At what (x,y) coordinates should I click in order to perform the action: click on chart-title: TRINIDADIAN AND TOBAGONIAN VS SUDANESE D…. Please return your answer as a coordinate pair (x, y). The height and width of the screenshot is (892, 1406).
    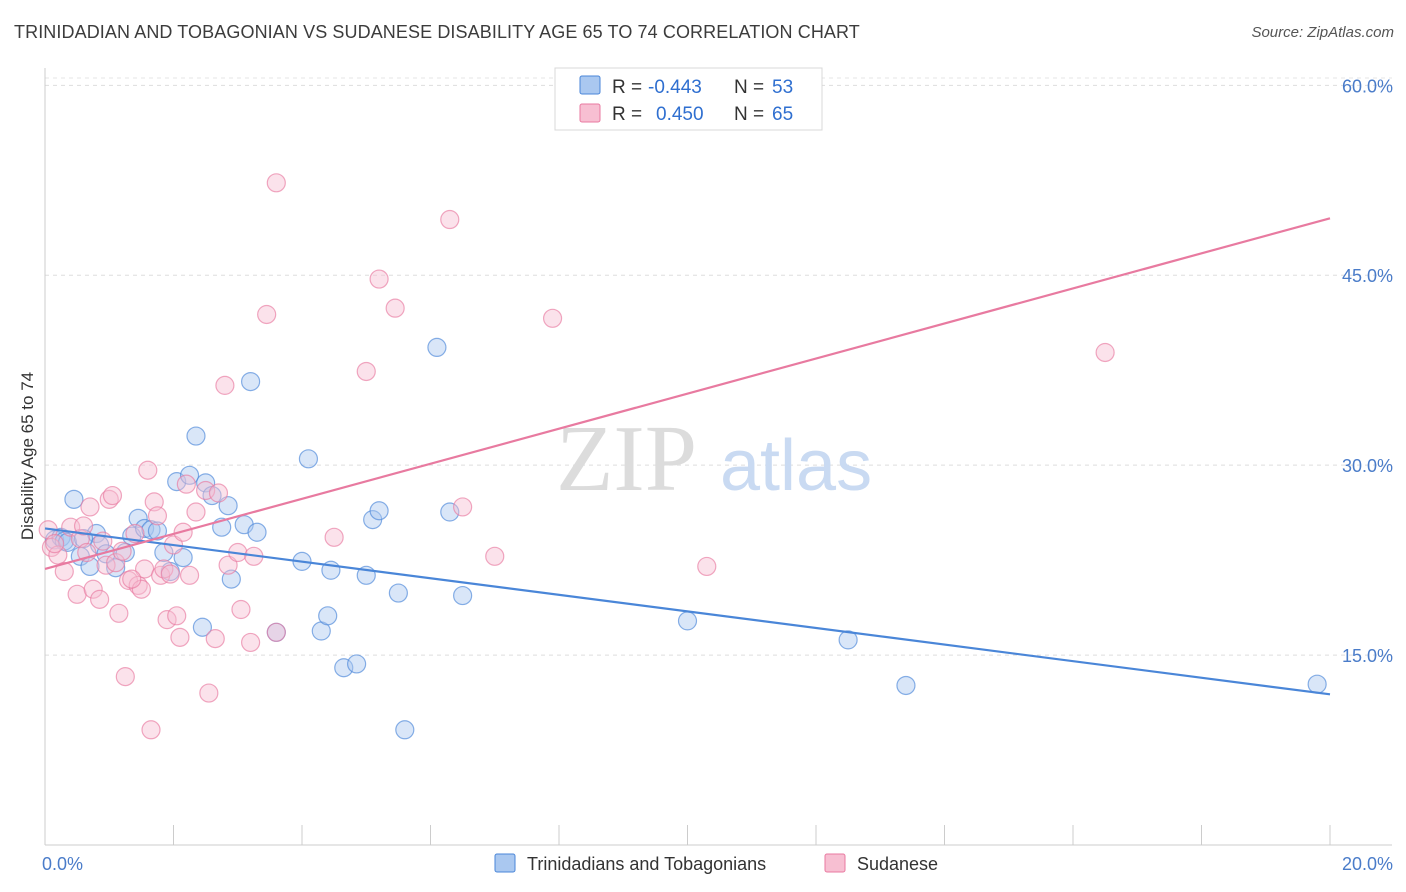
    Looking at the image, I should click on (437, 32).